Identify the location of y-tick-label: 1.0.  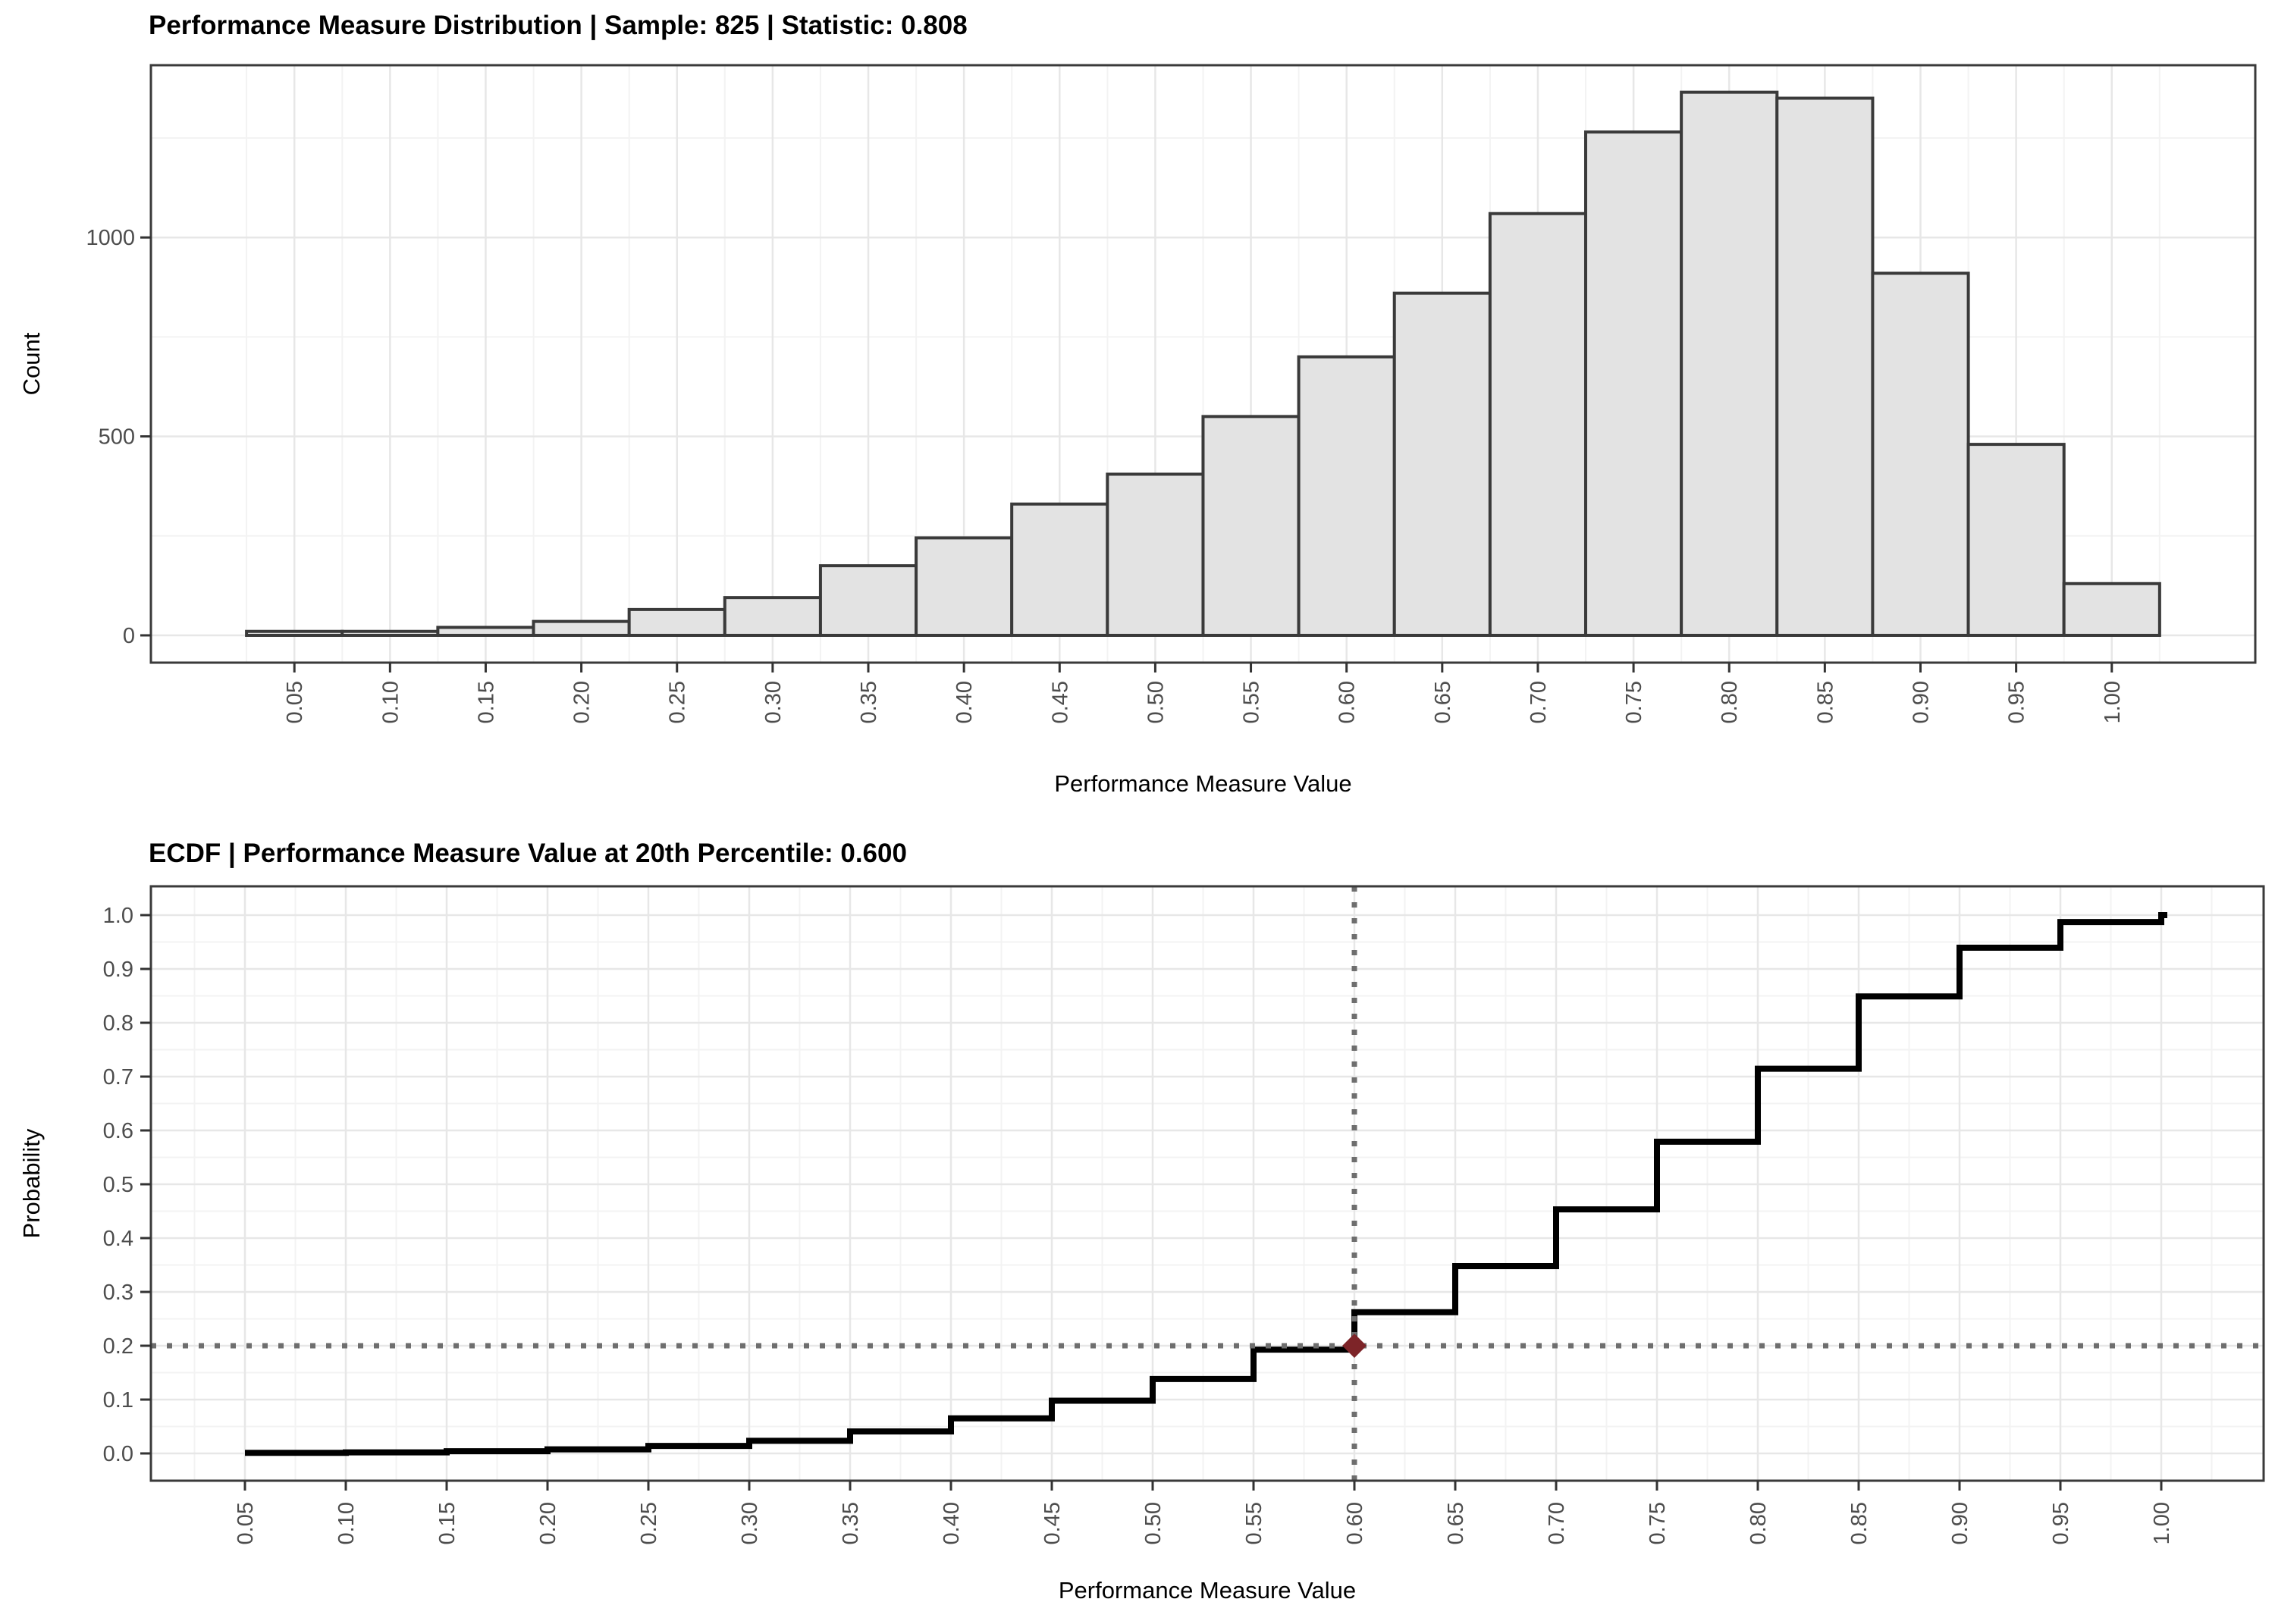
(118, 916).